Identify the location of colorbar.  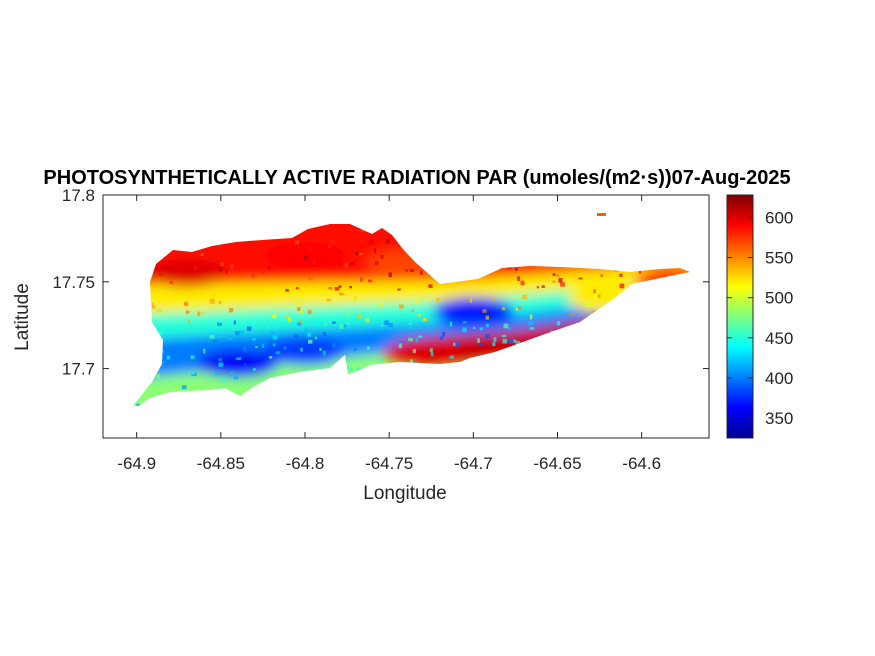
(740, 316).